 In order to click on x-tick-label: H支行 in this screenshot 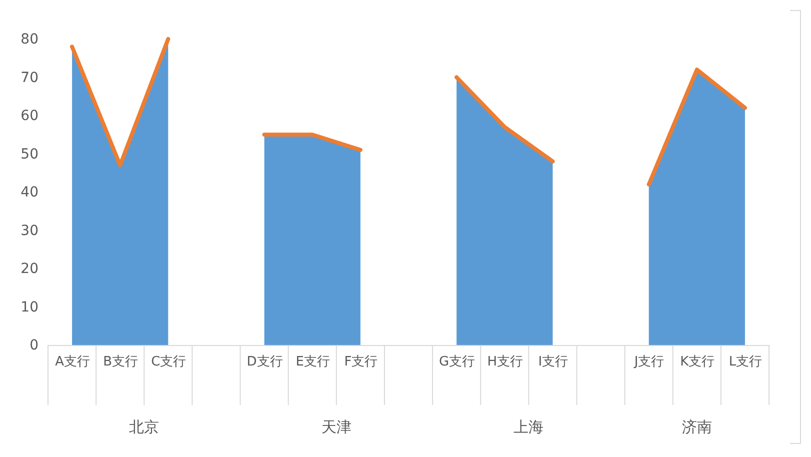, I will do `click(505, 362)`.